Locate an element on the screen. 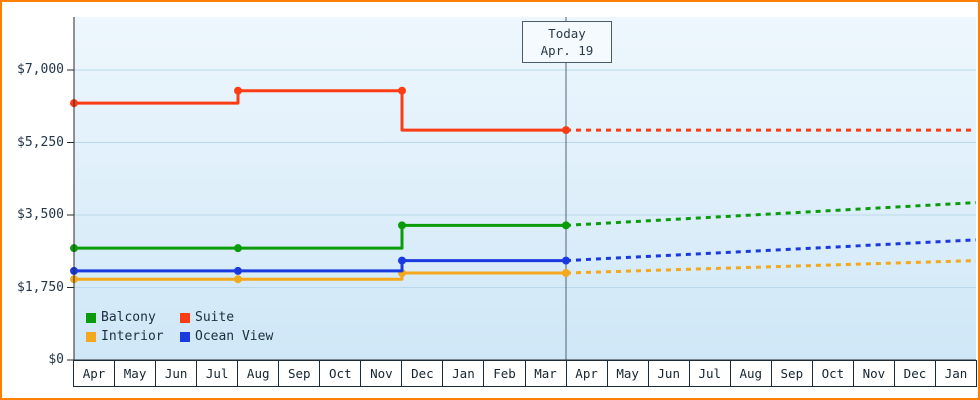 This screenshot has height=400, width=980. legend-item-suite: Suite is located at coordinates (226, 317).